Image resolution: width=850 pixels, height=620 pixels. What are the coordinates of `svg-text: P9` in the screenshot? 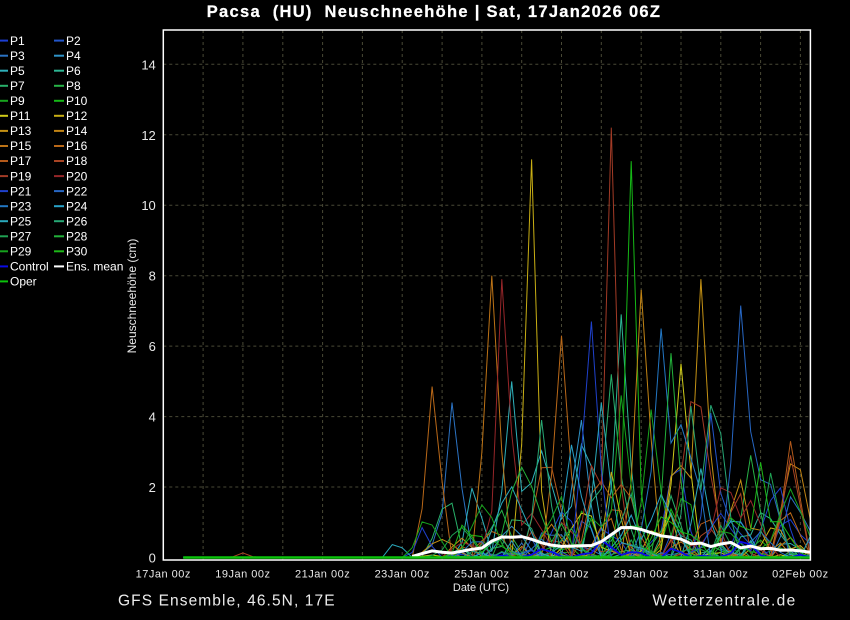 It's located at (17, 101).